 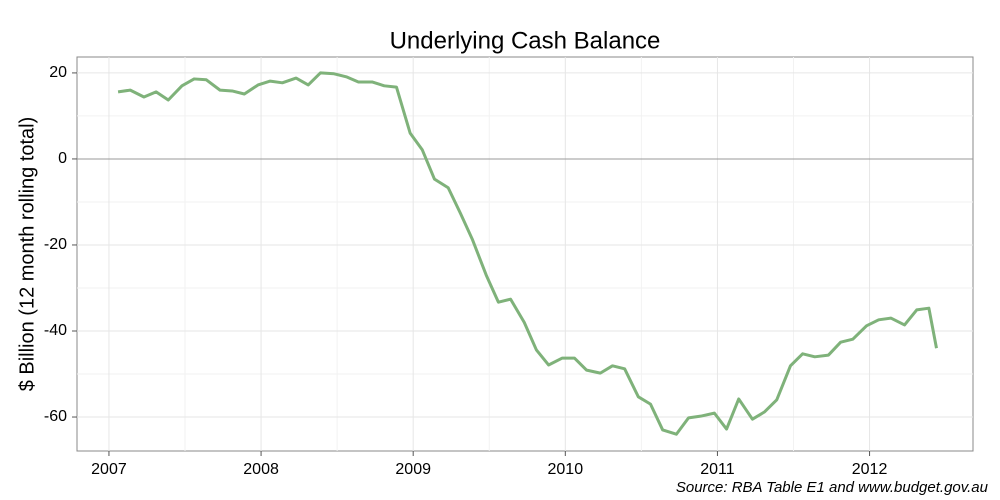 What do you see at coordinates (55, 330) in the screenshot?
I see `y-tick-label: -40` at bounding box center [55, 330].